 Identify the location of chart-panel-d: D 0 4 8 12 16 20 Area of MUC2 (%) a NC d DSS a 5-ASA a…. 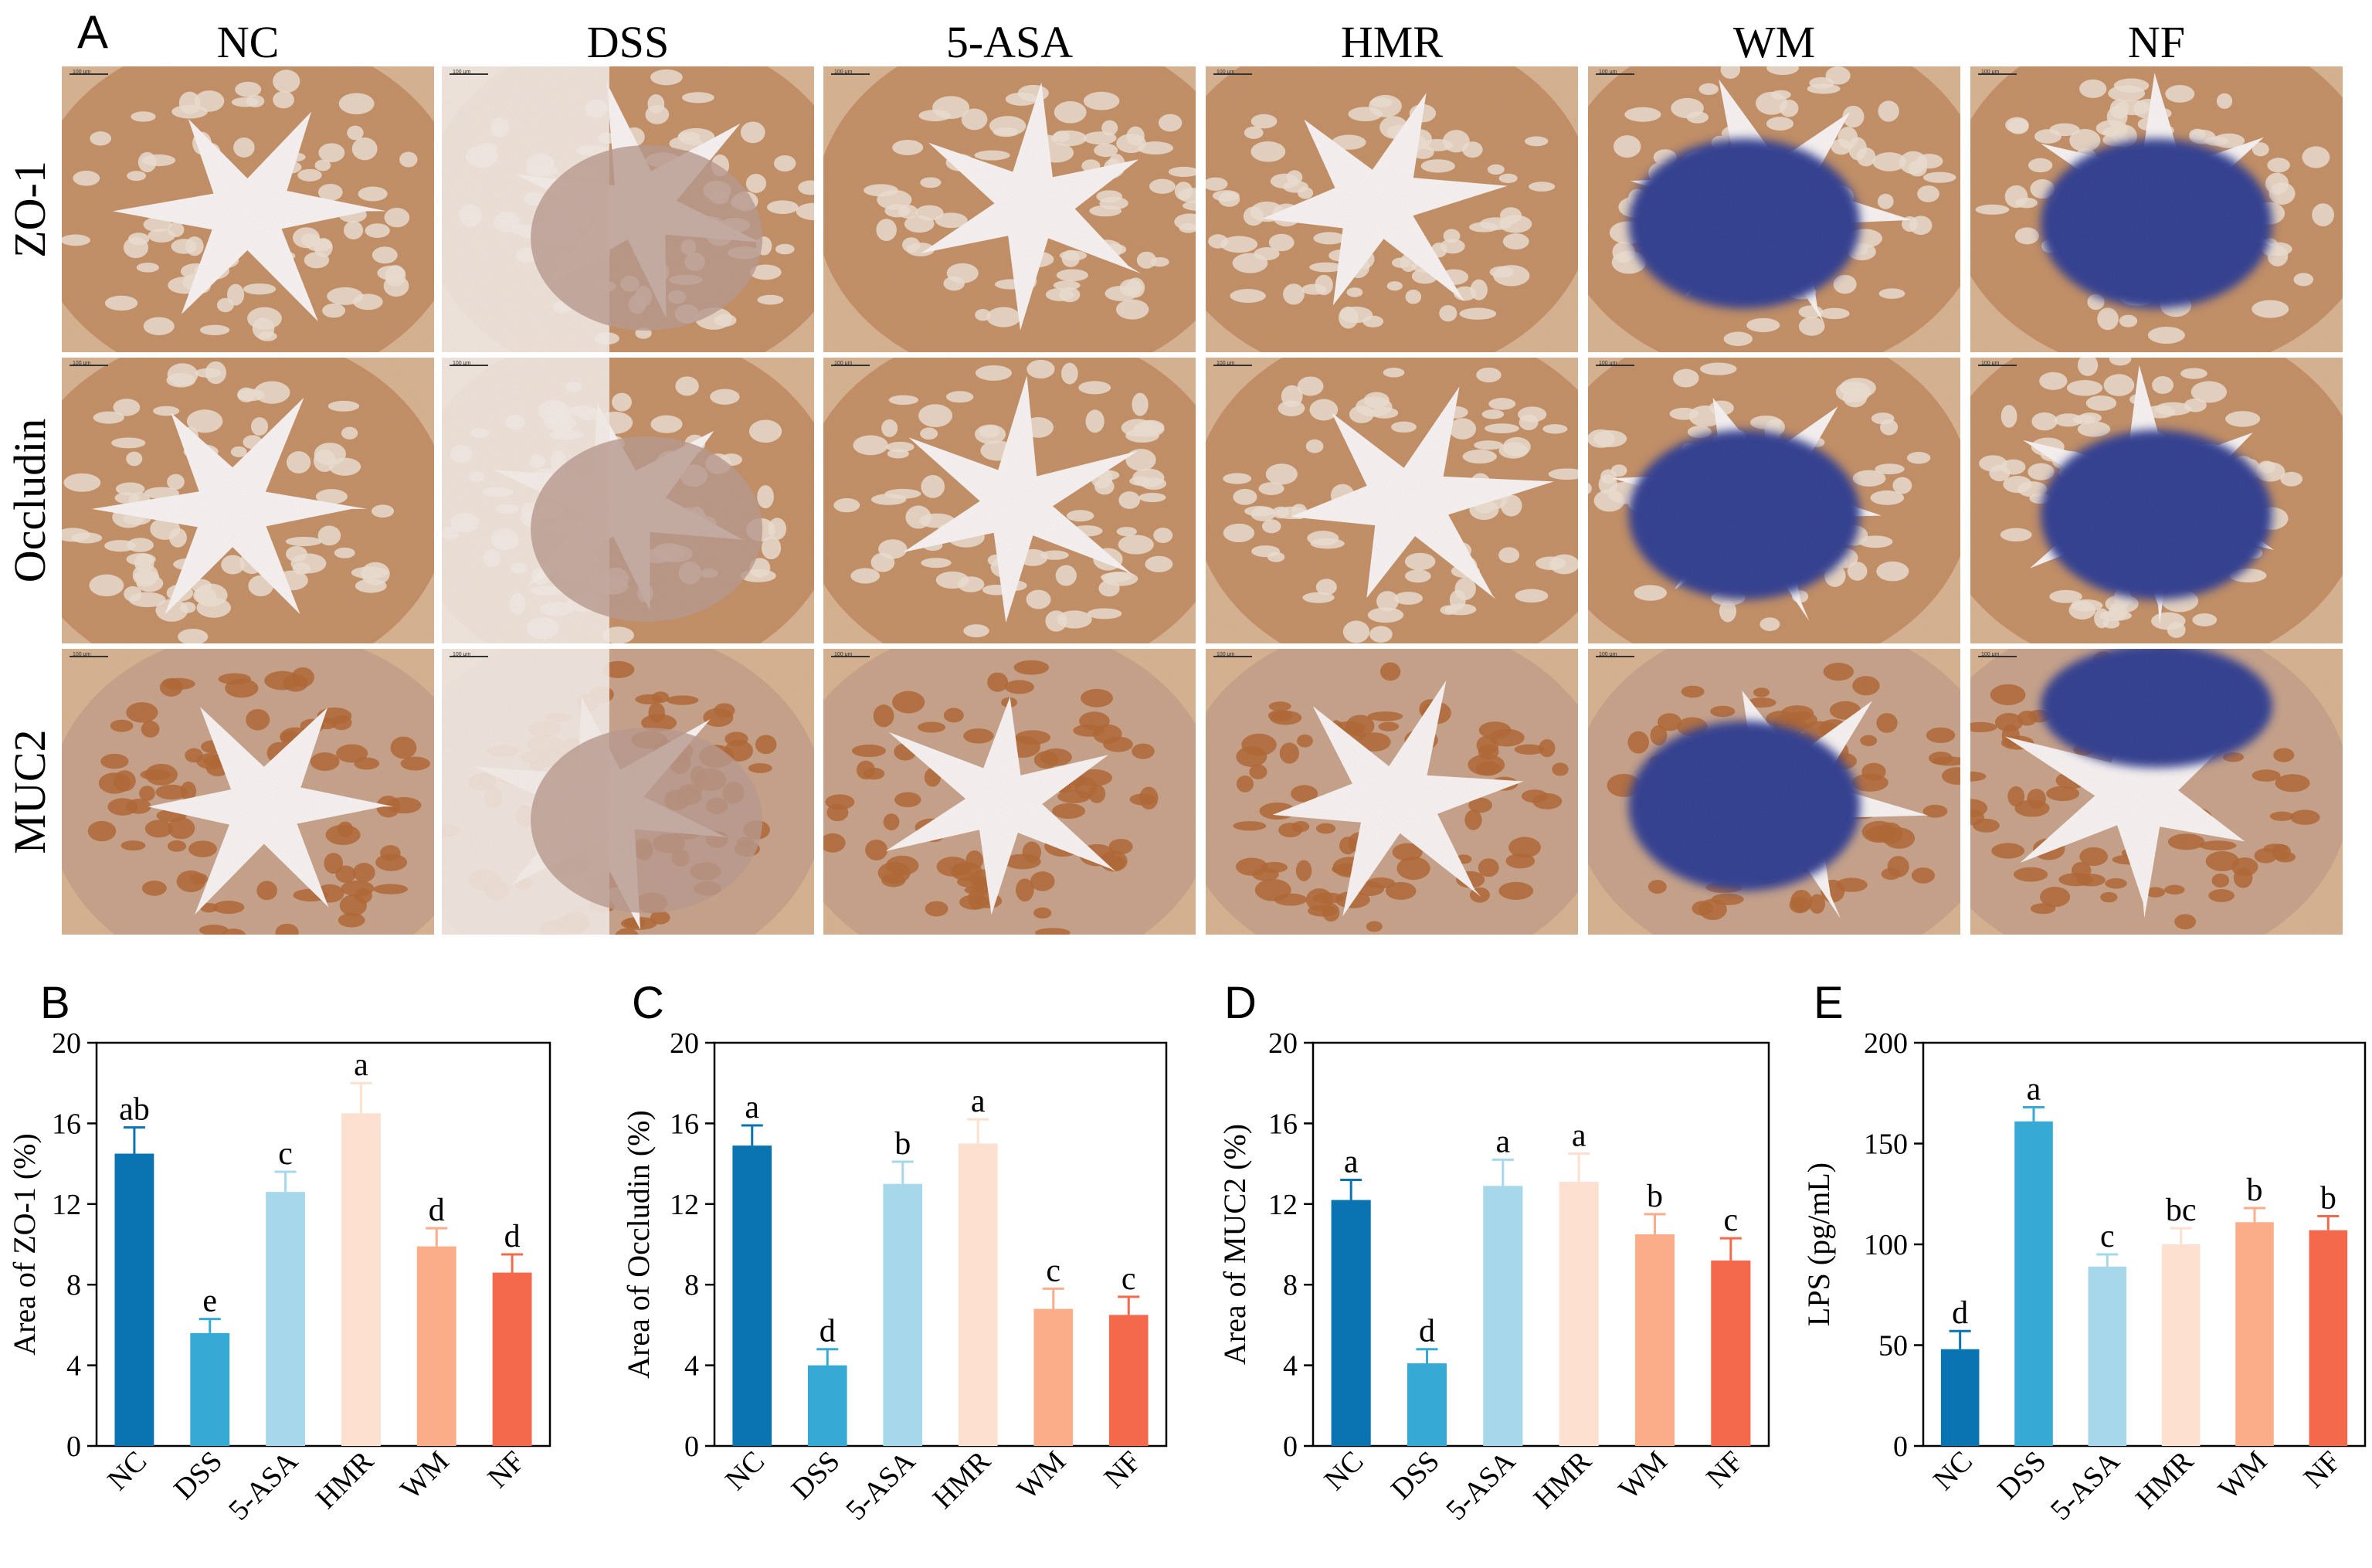
(1493, 1252).